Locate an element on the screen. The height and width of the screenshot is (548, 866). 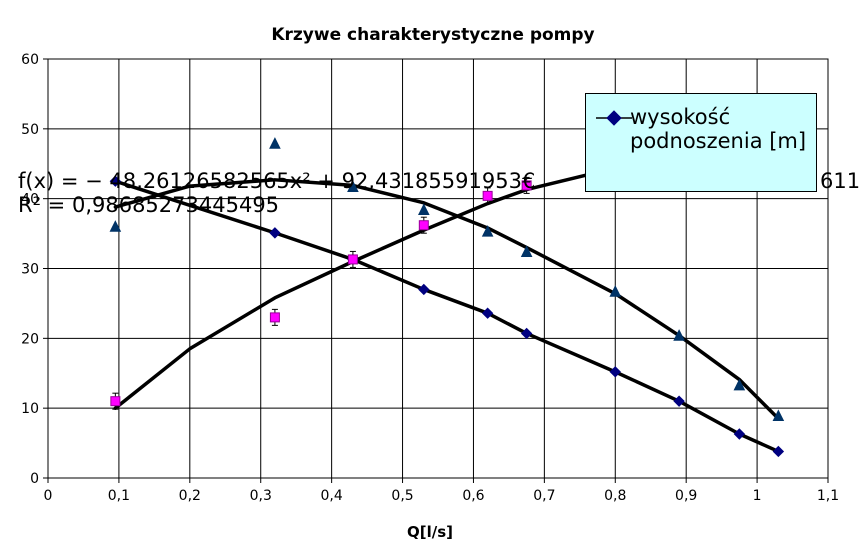
x-tick-label: 0,8 is located at coordinates (615, 496).